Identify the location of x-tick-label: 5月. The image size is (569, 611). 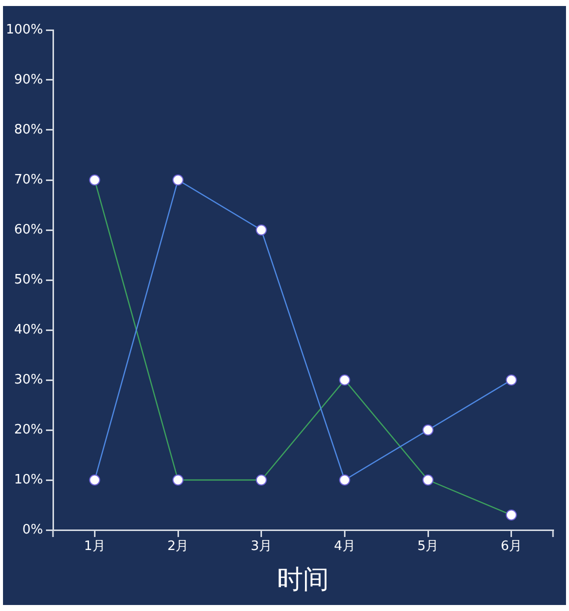
(428, 546).